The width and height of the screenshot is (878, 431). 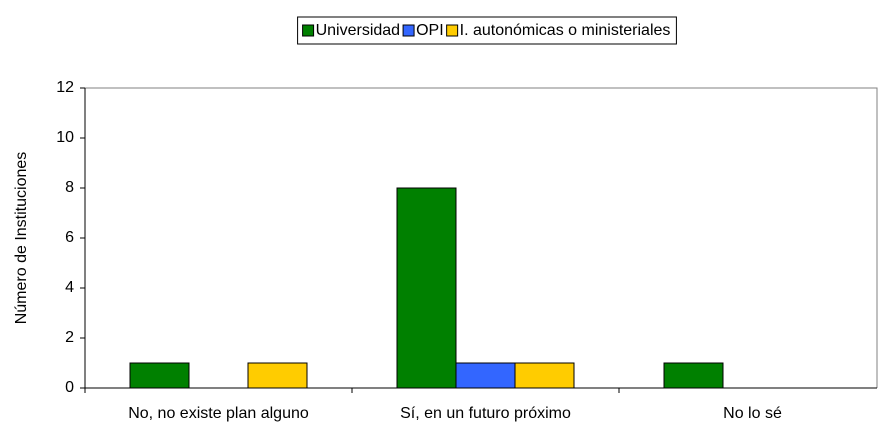 I want to click on y-tick-label: 0, so click(x=69, y=387).